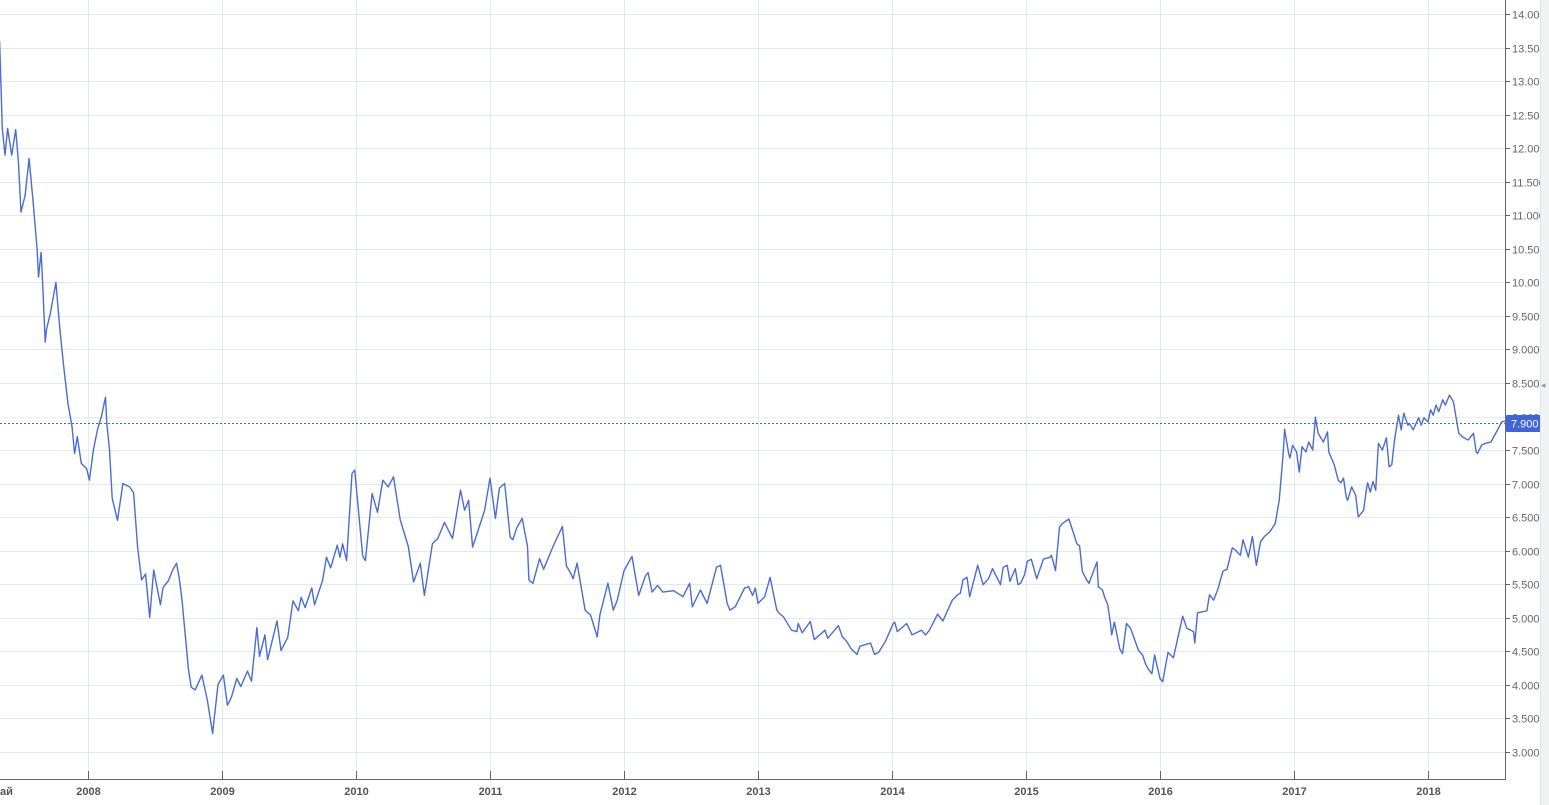  Describe the element at coordinates (1529, 117) in the screenshot. I see `y-tick-label: 12.500` at that location.